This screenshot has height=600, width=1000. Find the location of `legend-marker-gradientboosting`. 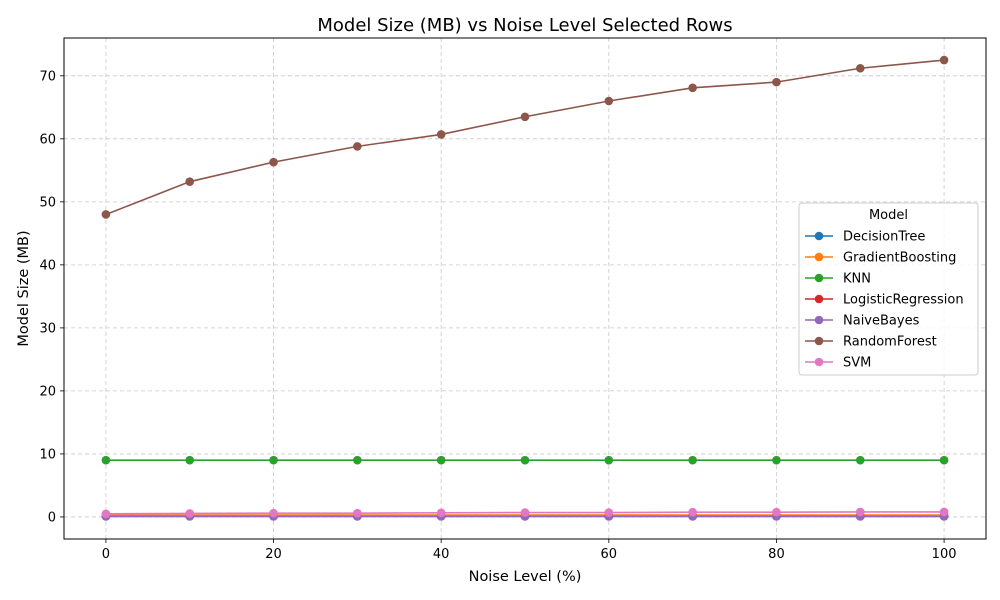

legend-marker-gradientboosting is located at coordinates (819, 257).